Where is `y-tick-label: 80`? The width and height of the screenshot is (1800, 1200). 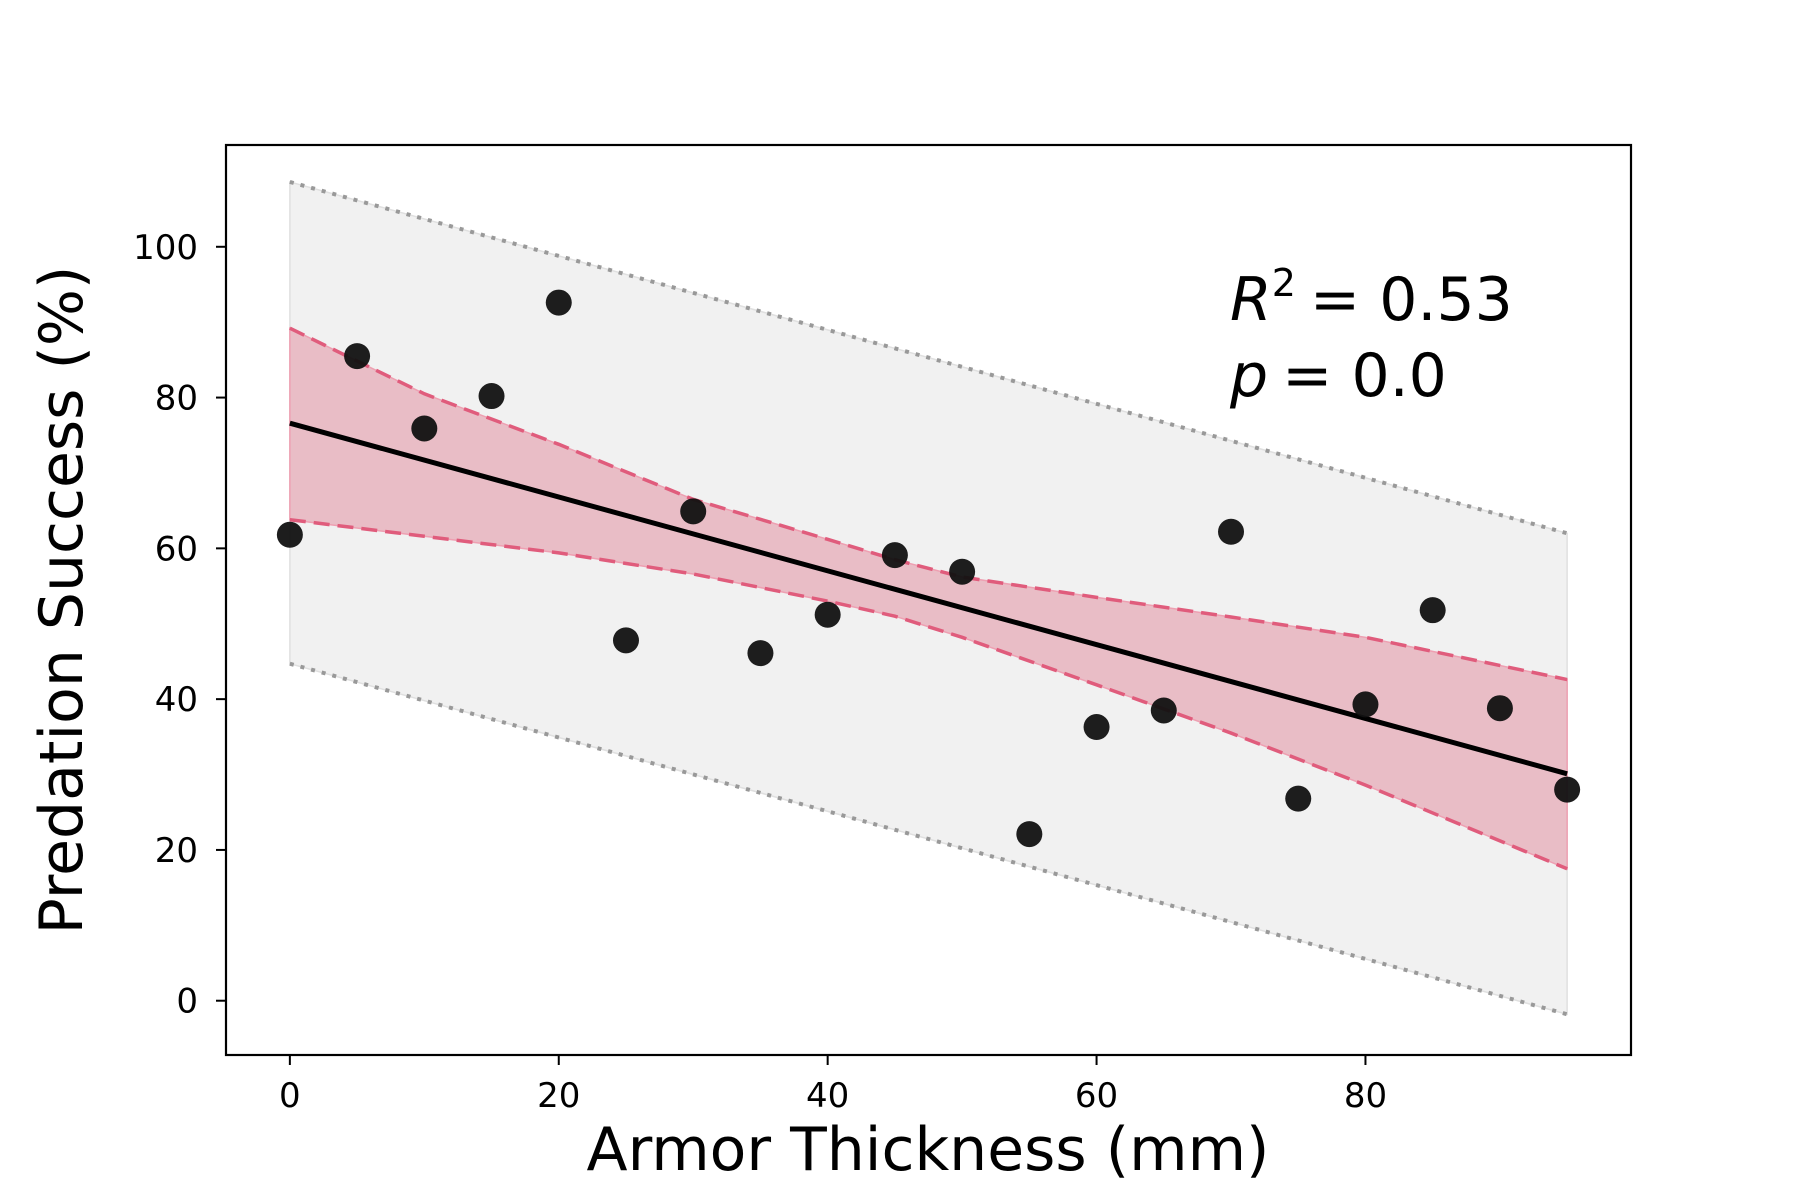 y-tick-label: 80 is located at coordinates (176, 399).